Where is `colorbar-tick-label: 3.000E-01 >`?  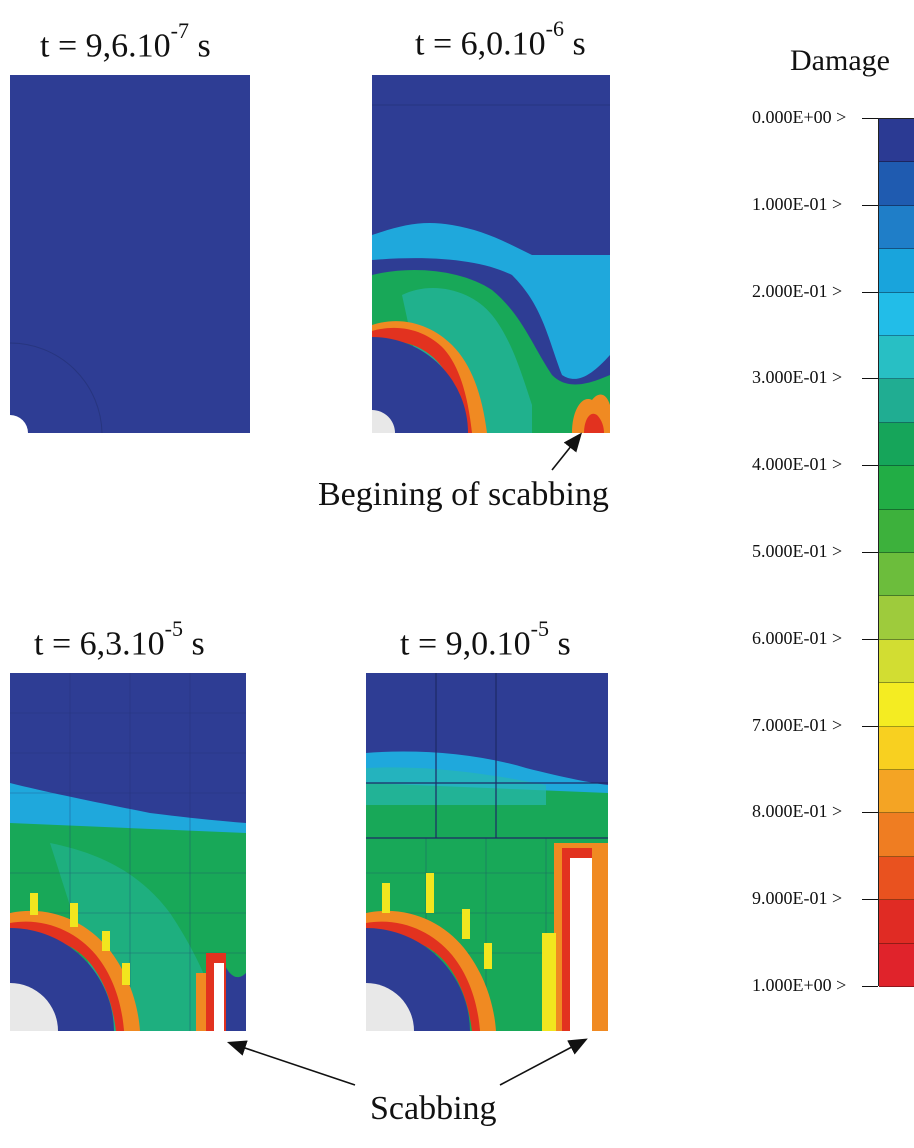
colorbar-tick-label: 3.000E-01 > is located at coordinates (797, 377).